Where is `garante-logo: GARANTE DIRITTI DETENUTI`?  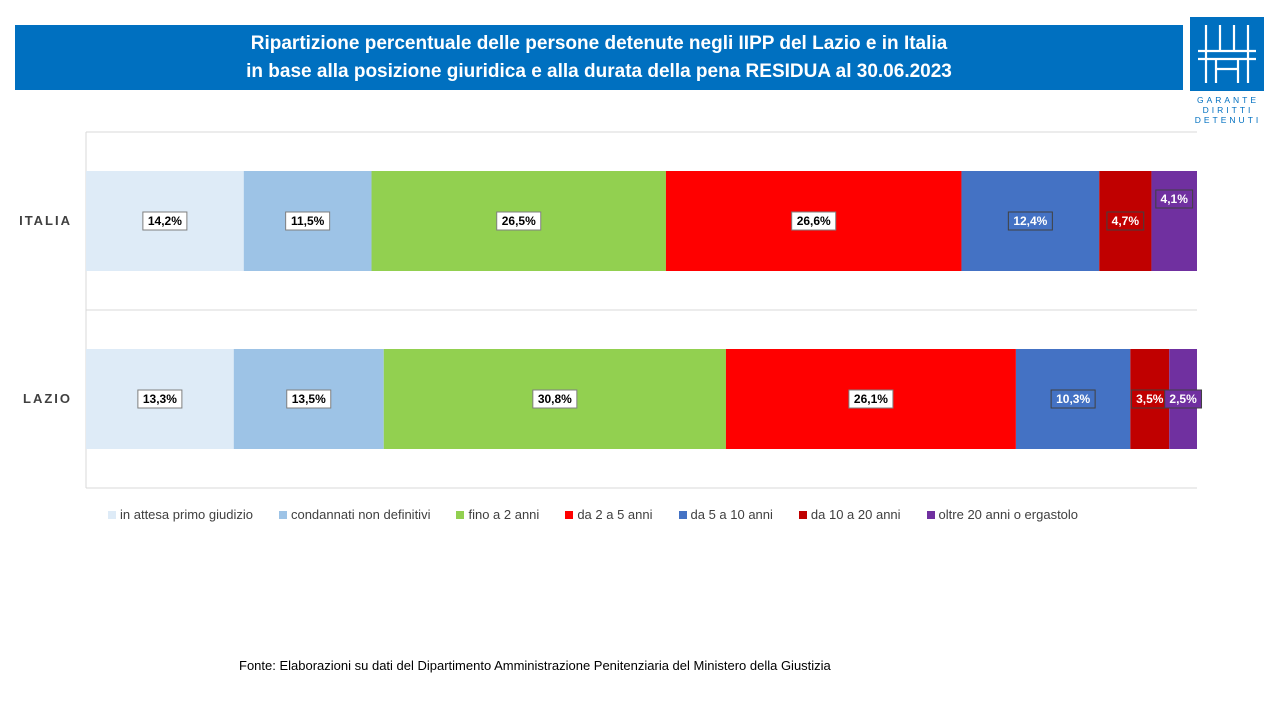 garante-logo: GARANTE DIRITTI DETENUTI is located at coordinates (1228, 72).